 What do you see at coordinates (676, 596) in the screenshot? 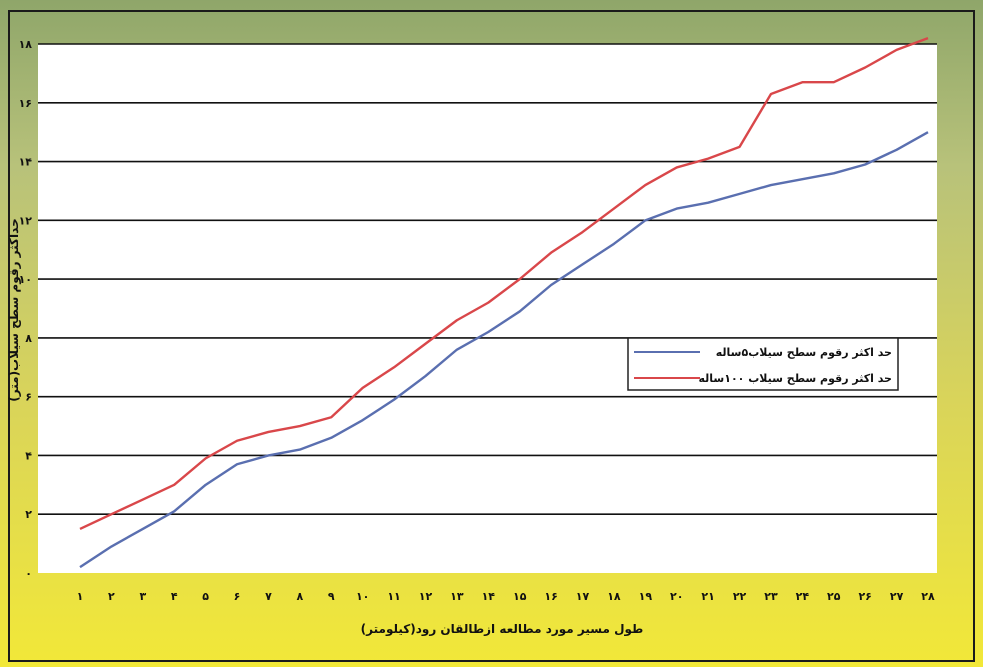
I see `x-tick-label: ۲۰` at bounding box center [676, 596].